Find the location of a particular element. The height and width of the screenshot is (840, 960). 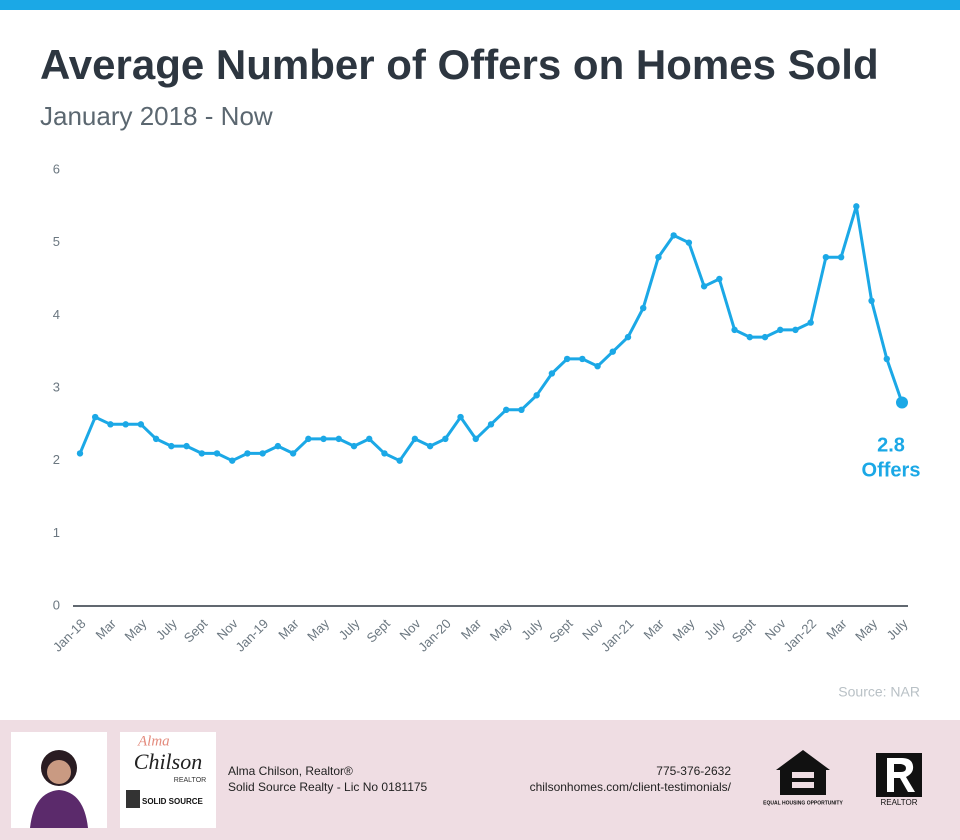

realtor-label: REALTOR is located at coordinates (898, 802).